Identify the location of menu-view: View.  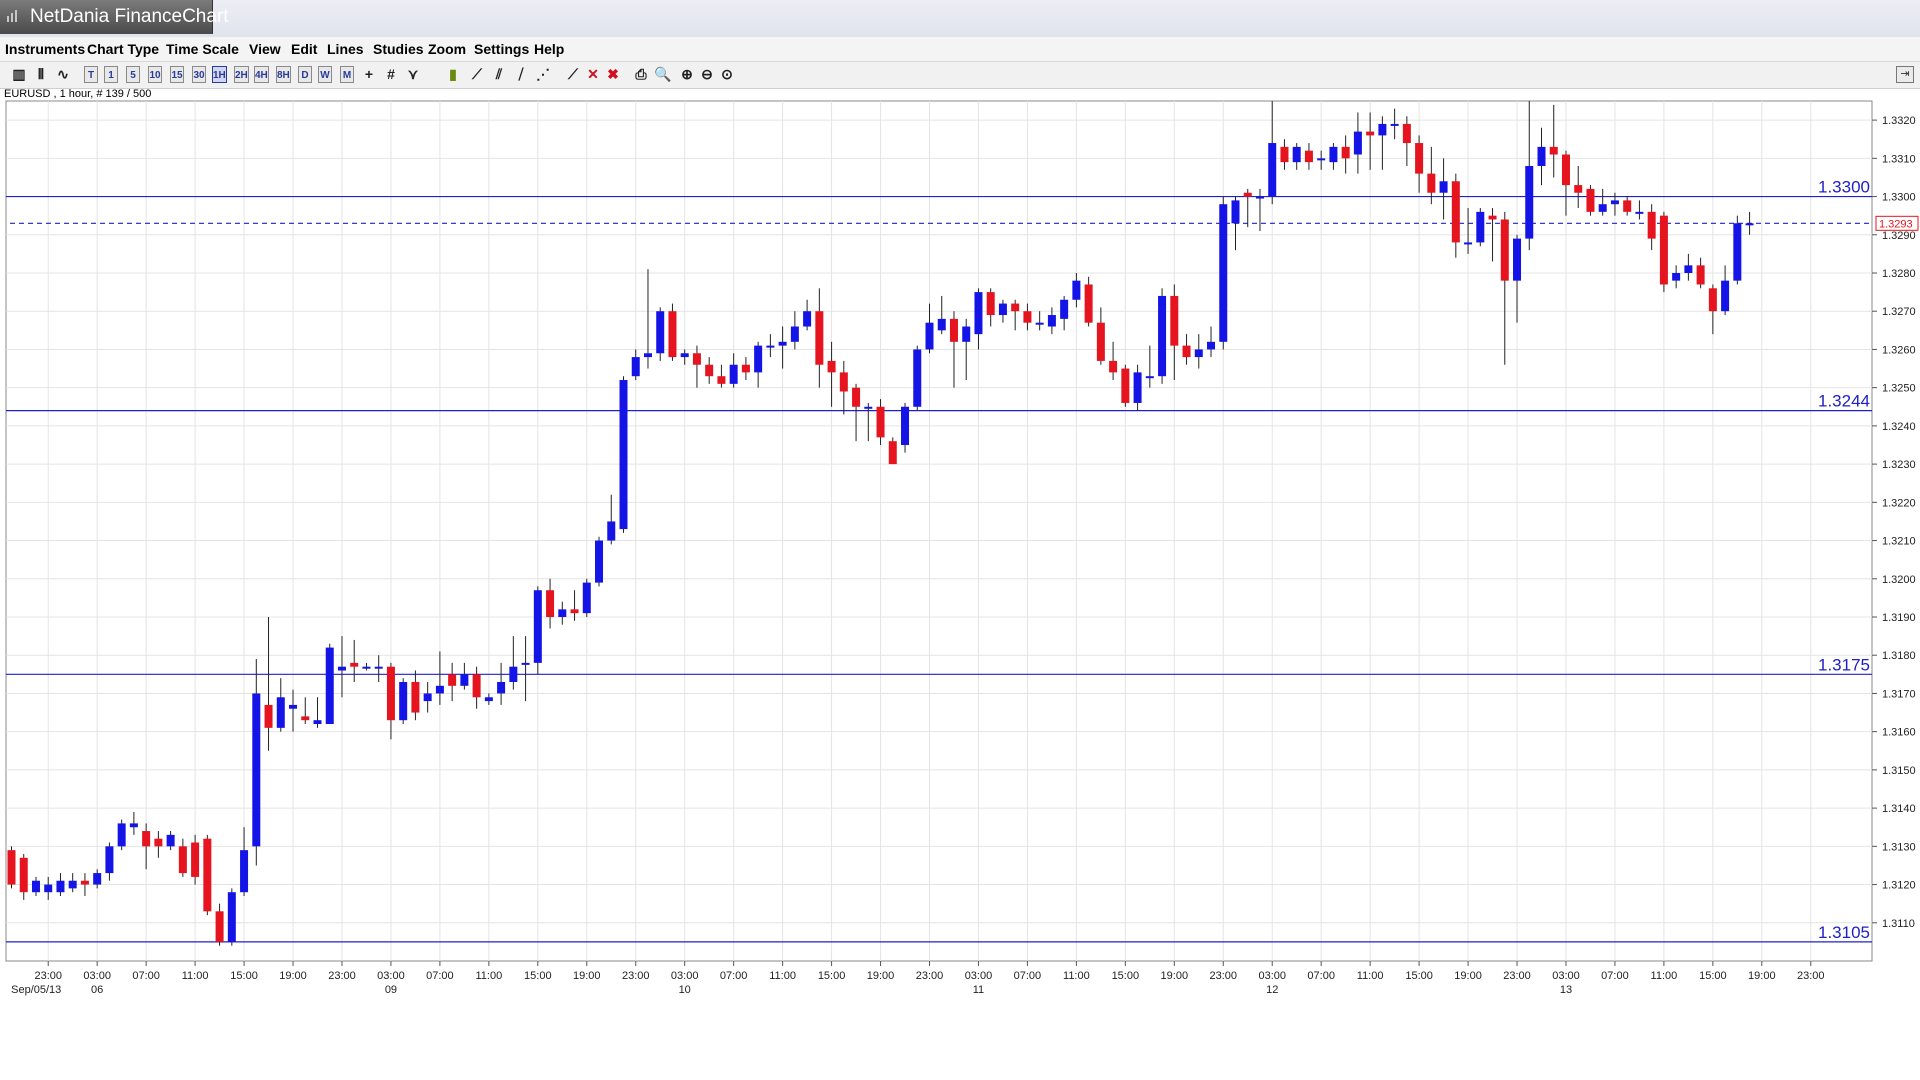
(265, 49).